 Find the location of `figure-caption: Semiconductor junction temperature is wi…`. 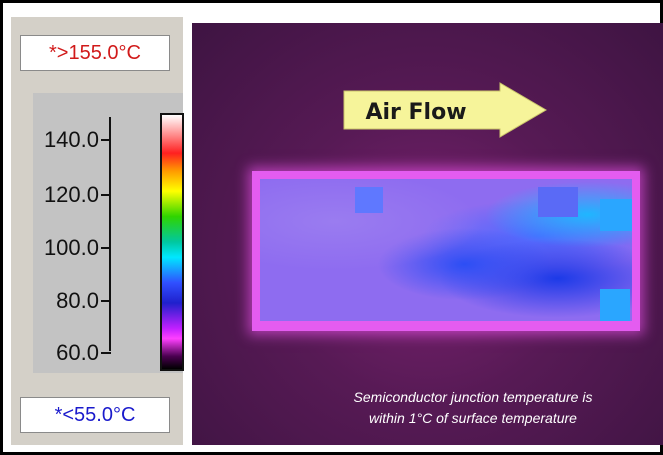

figure-caption: Semiconductor junction temperature is wi… is located at coordinates (473, 408).